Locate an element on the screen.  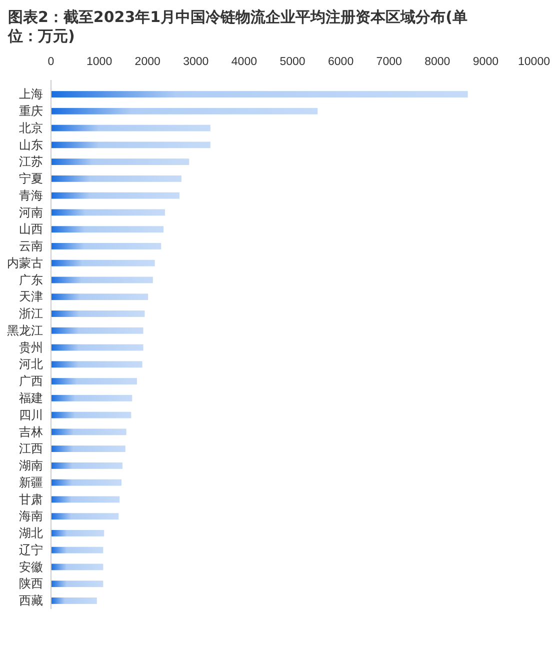
y-tick-label: 广东 is located at coordinates (31, 279).